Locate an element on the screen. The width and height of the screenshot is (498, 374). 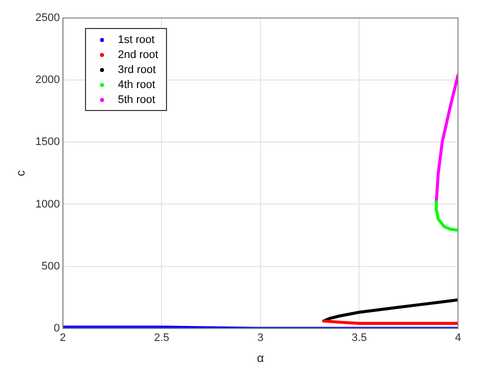
legend-label: 3rd root is located at coordinates (137, 70).